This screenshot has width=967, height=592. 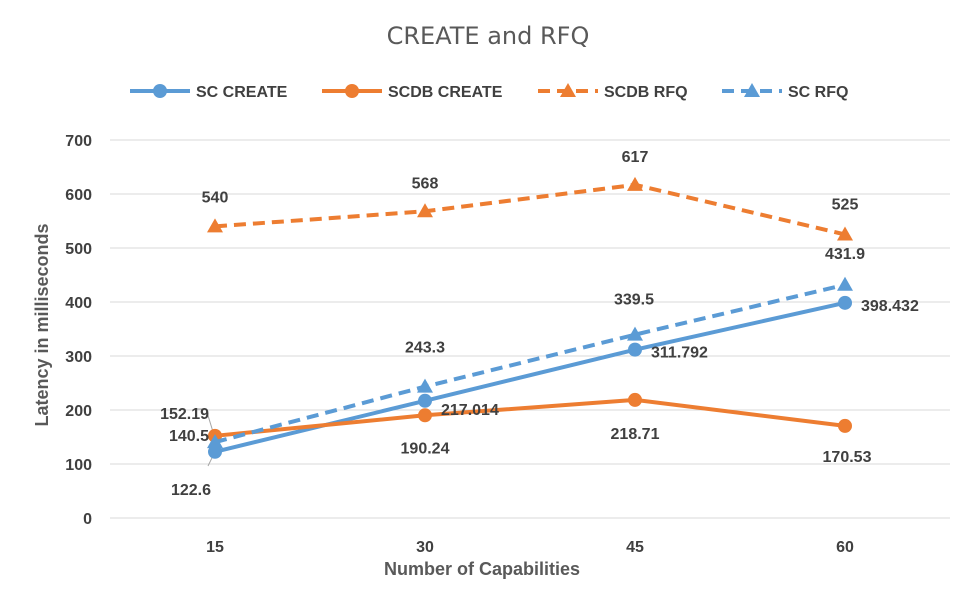 What do you see at coordinates (425, 547) in the screenshot?
I see `x-tick-label: 30` at bounding box center [425, 547].